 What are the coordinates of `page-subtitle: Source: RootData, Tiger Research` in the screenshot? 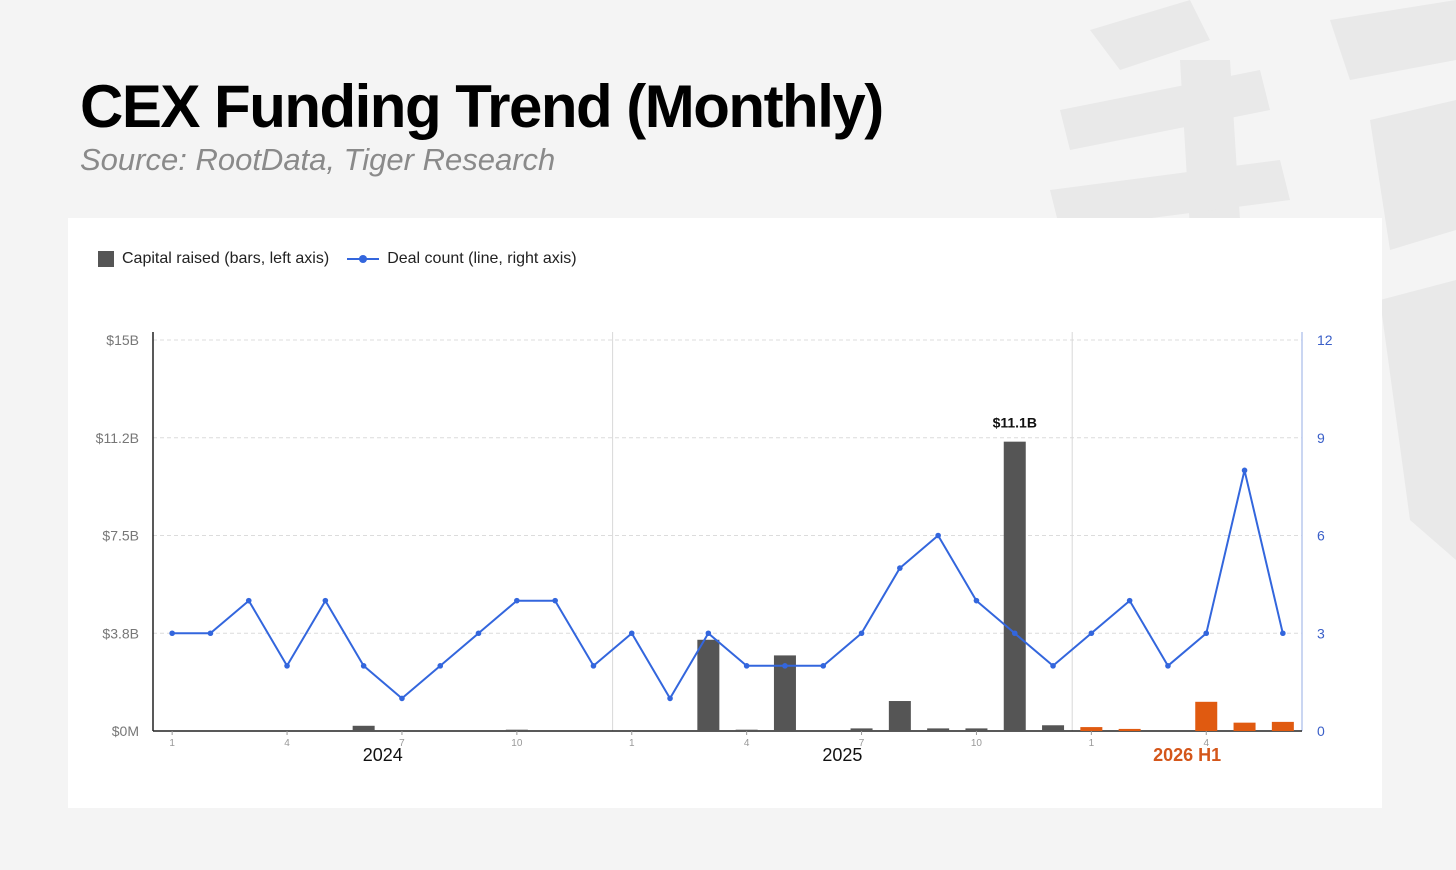 It's located at (318, 159).